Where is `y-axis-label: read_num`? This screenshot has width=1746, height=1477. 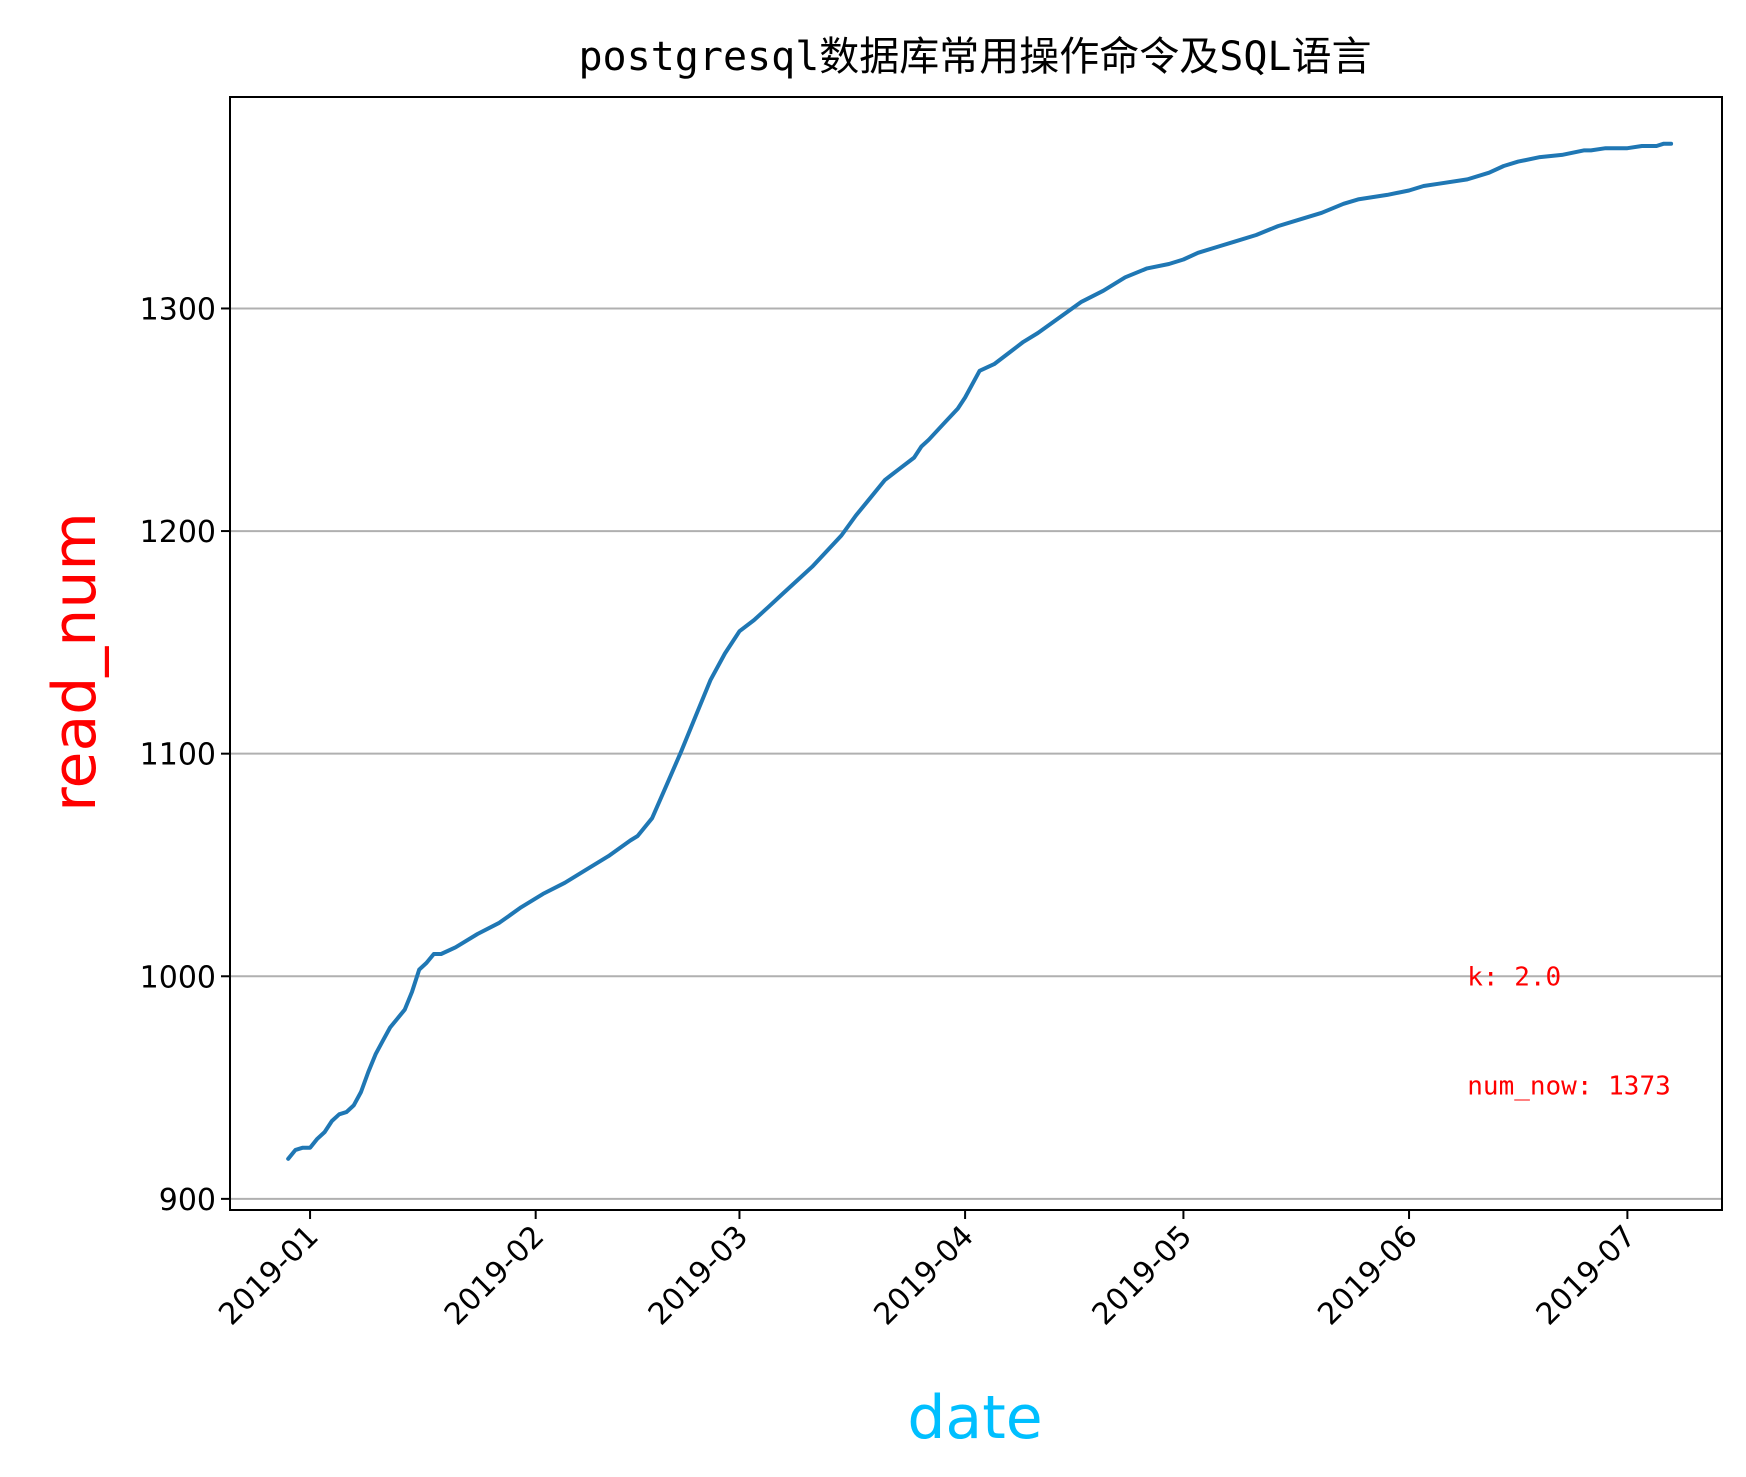
y-axis-label: read_num is located at coordinates (75, 662).